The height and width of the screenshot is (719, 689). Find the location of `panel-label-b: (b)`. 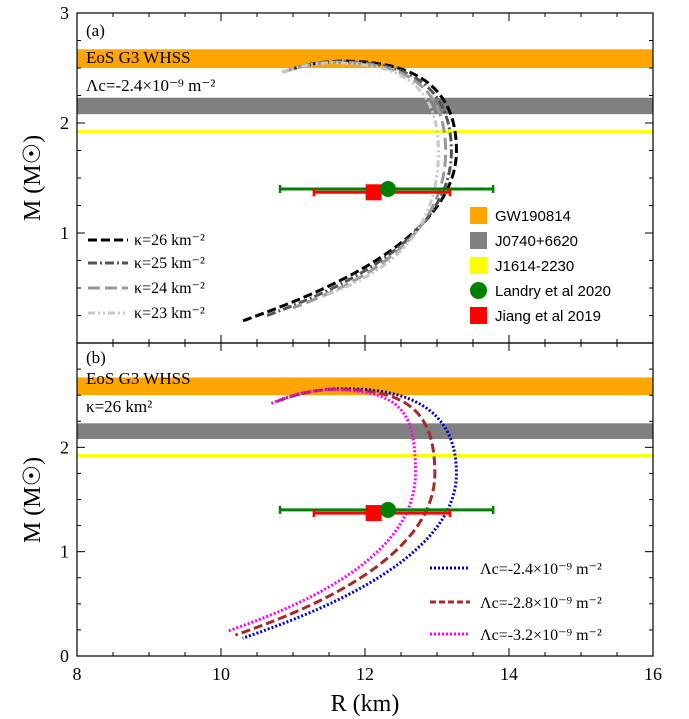

panel-label-b: (b) is located at coordinates (96, 357).